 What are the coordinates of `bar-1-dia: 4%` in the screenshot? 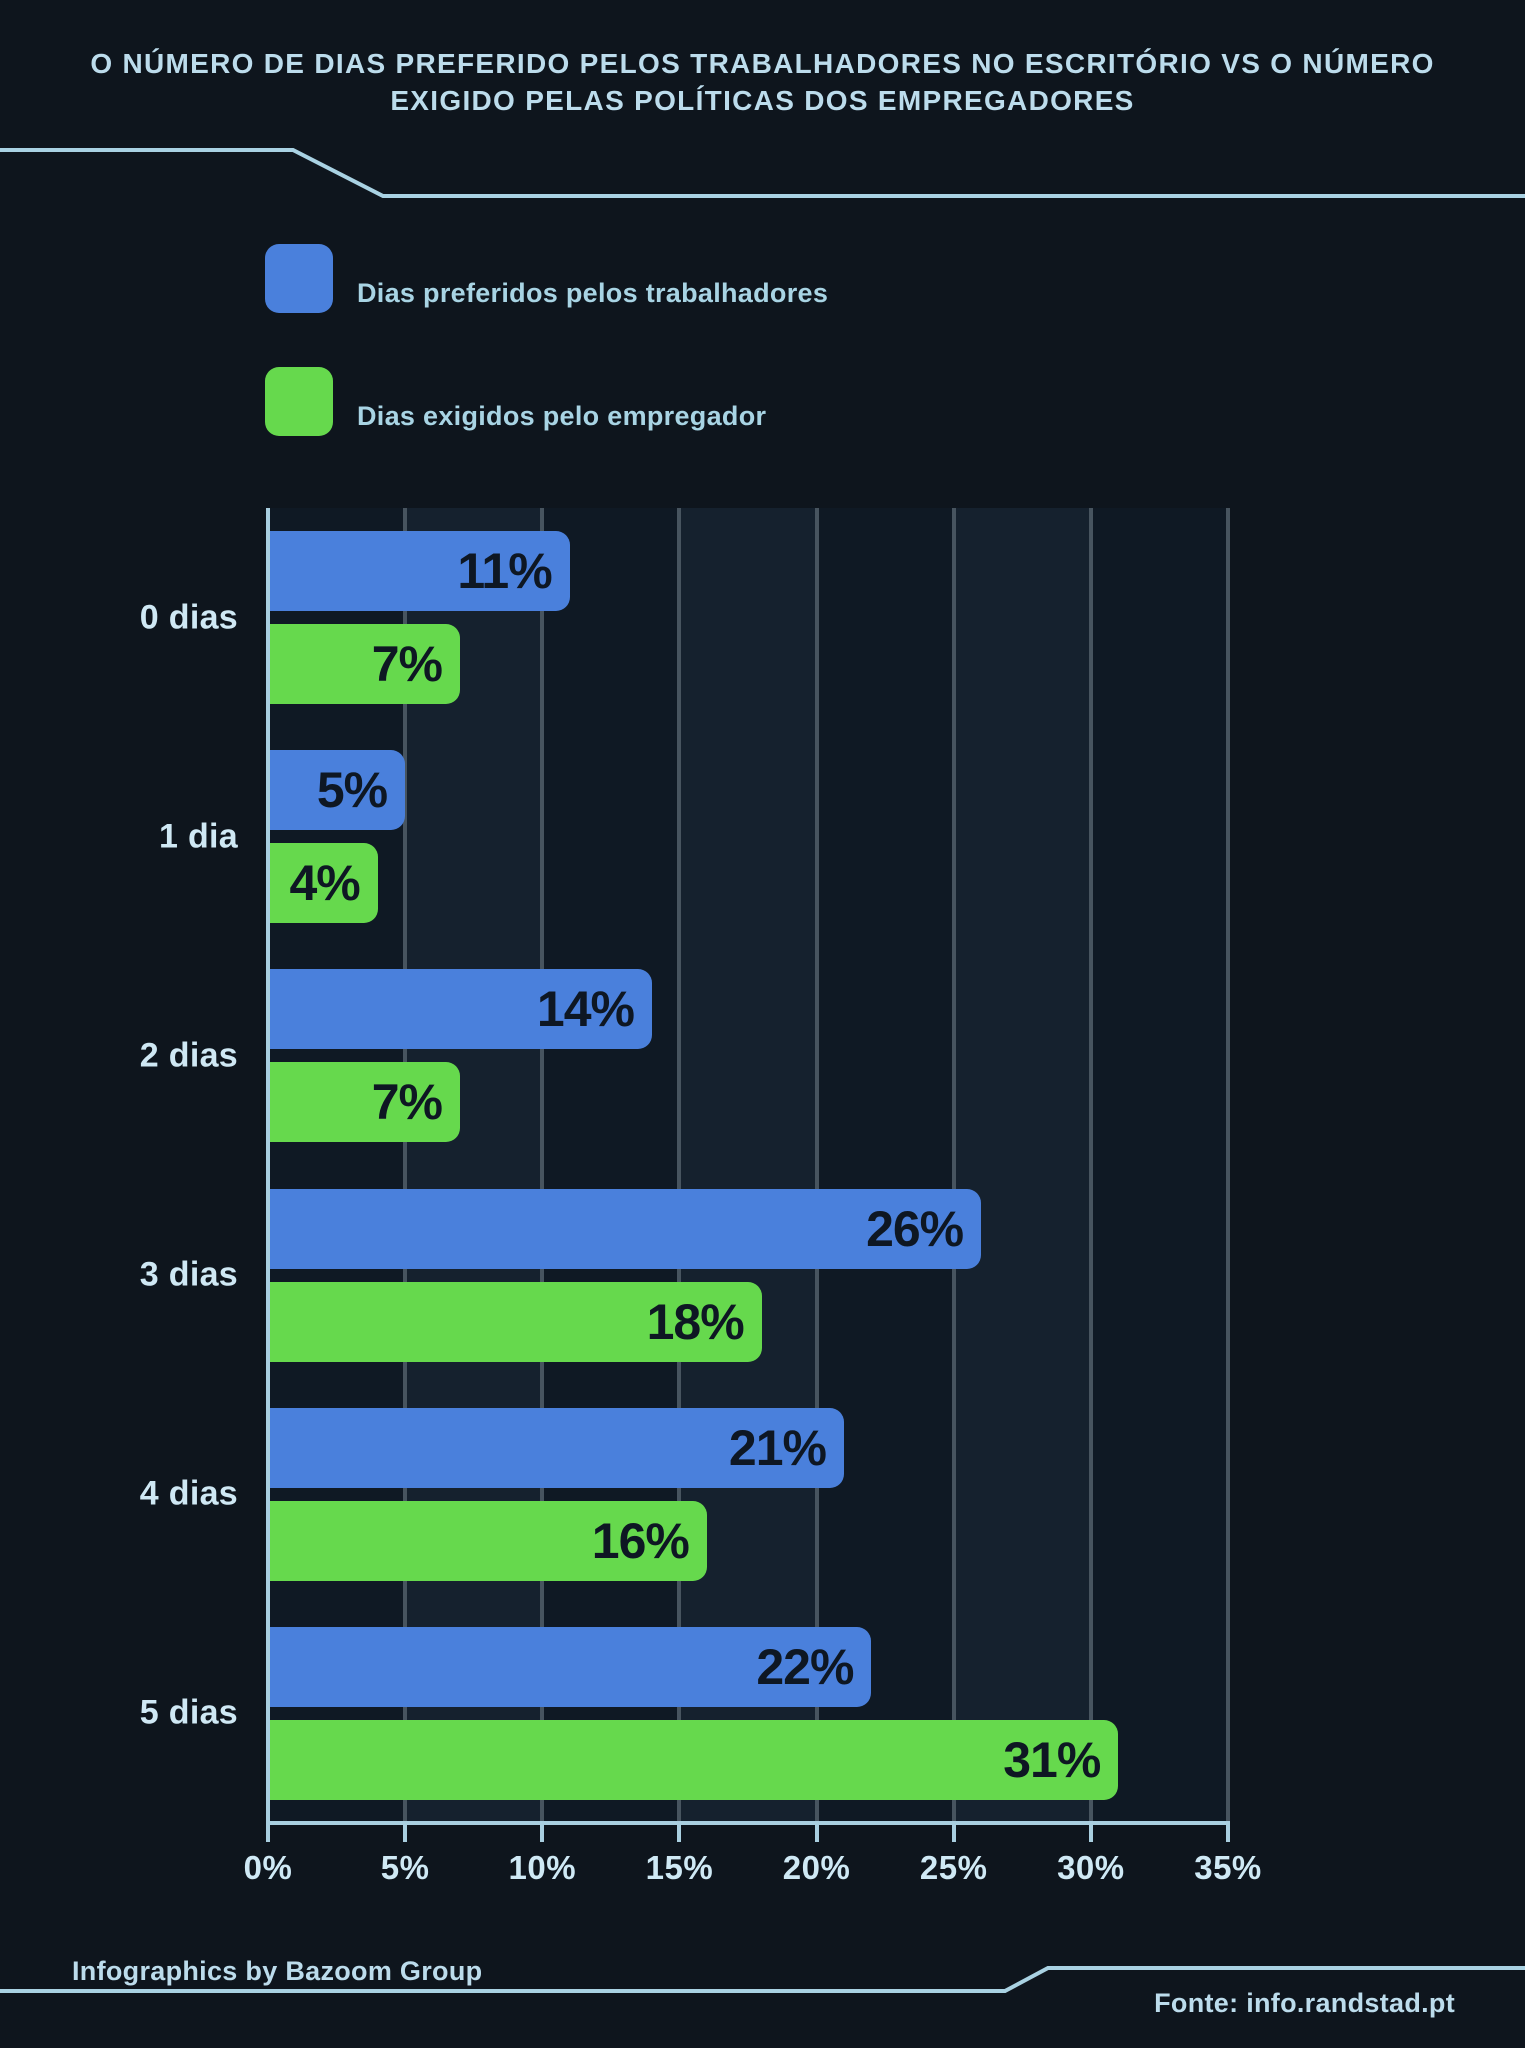 It's located at (323, 883).